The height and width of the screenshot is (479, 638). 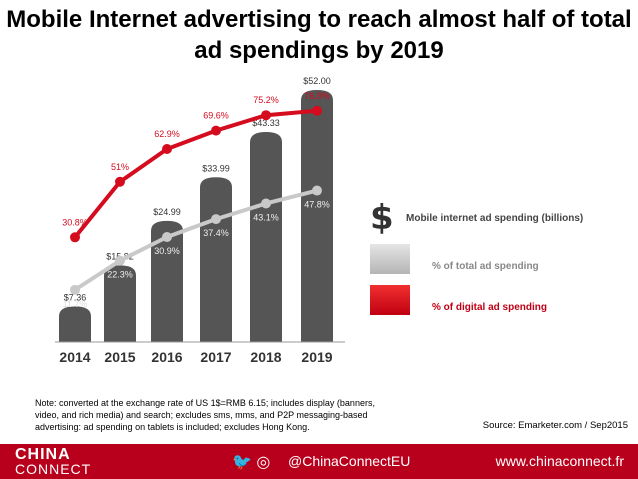 I want to click on digital-point-2017, so click(x=216, y=130).